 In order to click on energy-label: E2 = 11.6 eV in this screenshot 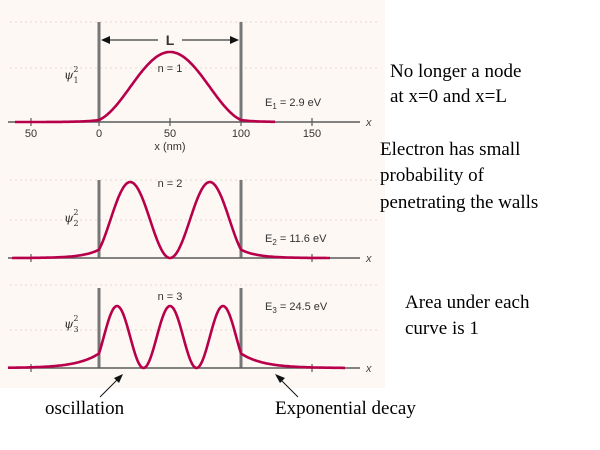, I will do `click(296, 240)`.